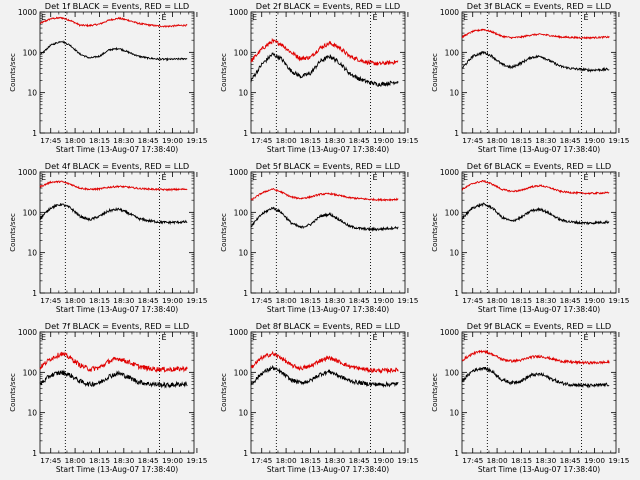  Describe the element at coordinates (328, 6) in the screenshot. I see `panel-title: Det 2f BLACK = Events, RED = LLD` at that location.